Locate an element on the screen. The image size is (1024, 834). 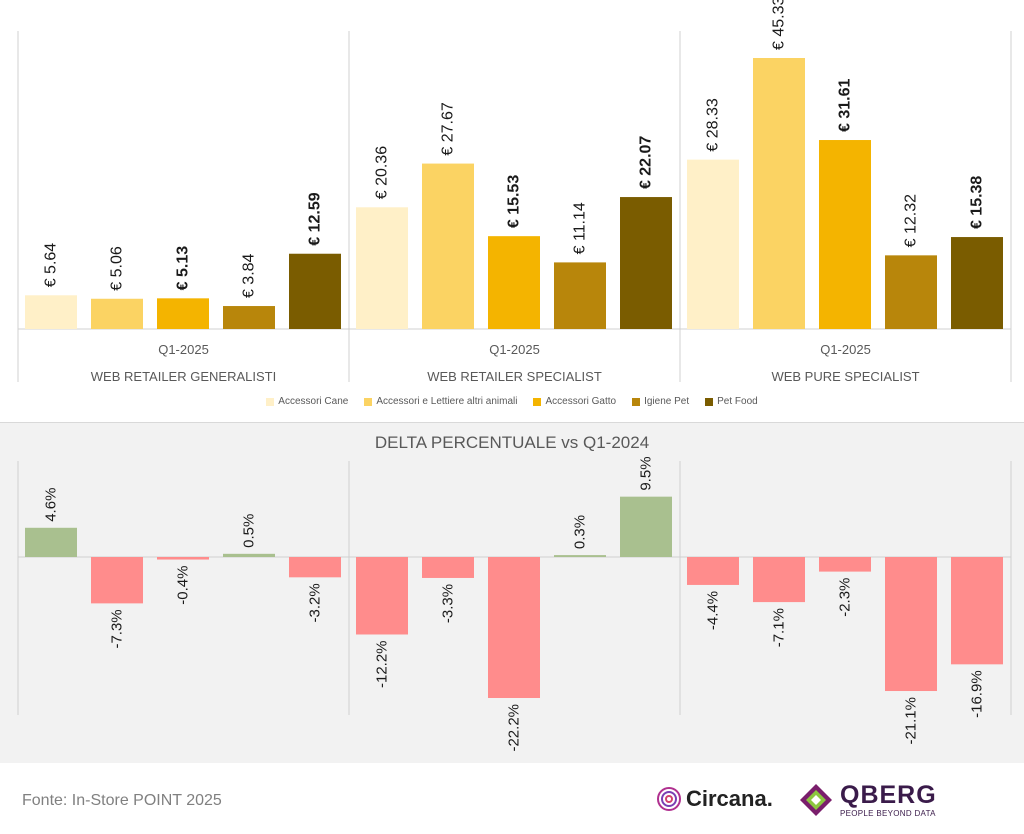
value-data-label: € 5.06 is located at coordinates (117, 268).